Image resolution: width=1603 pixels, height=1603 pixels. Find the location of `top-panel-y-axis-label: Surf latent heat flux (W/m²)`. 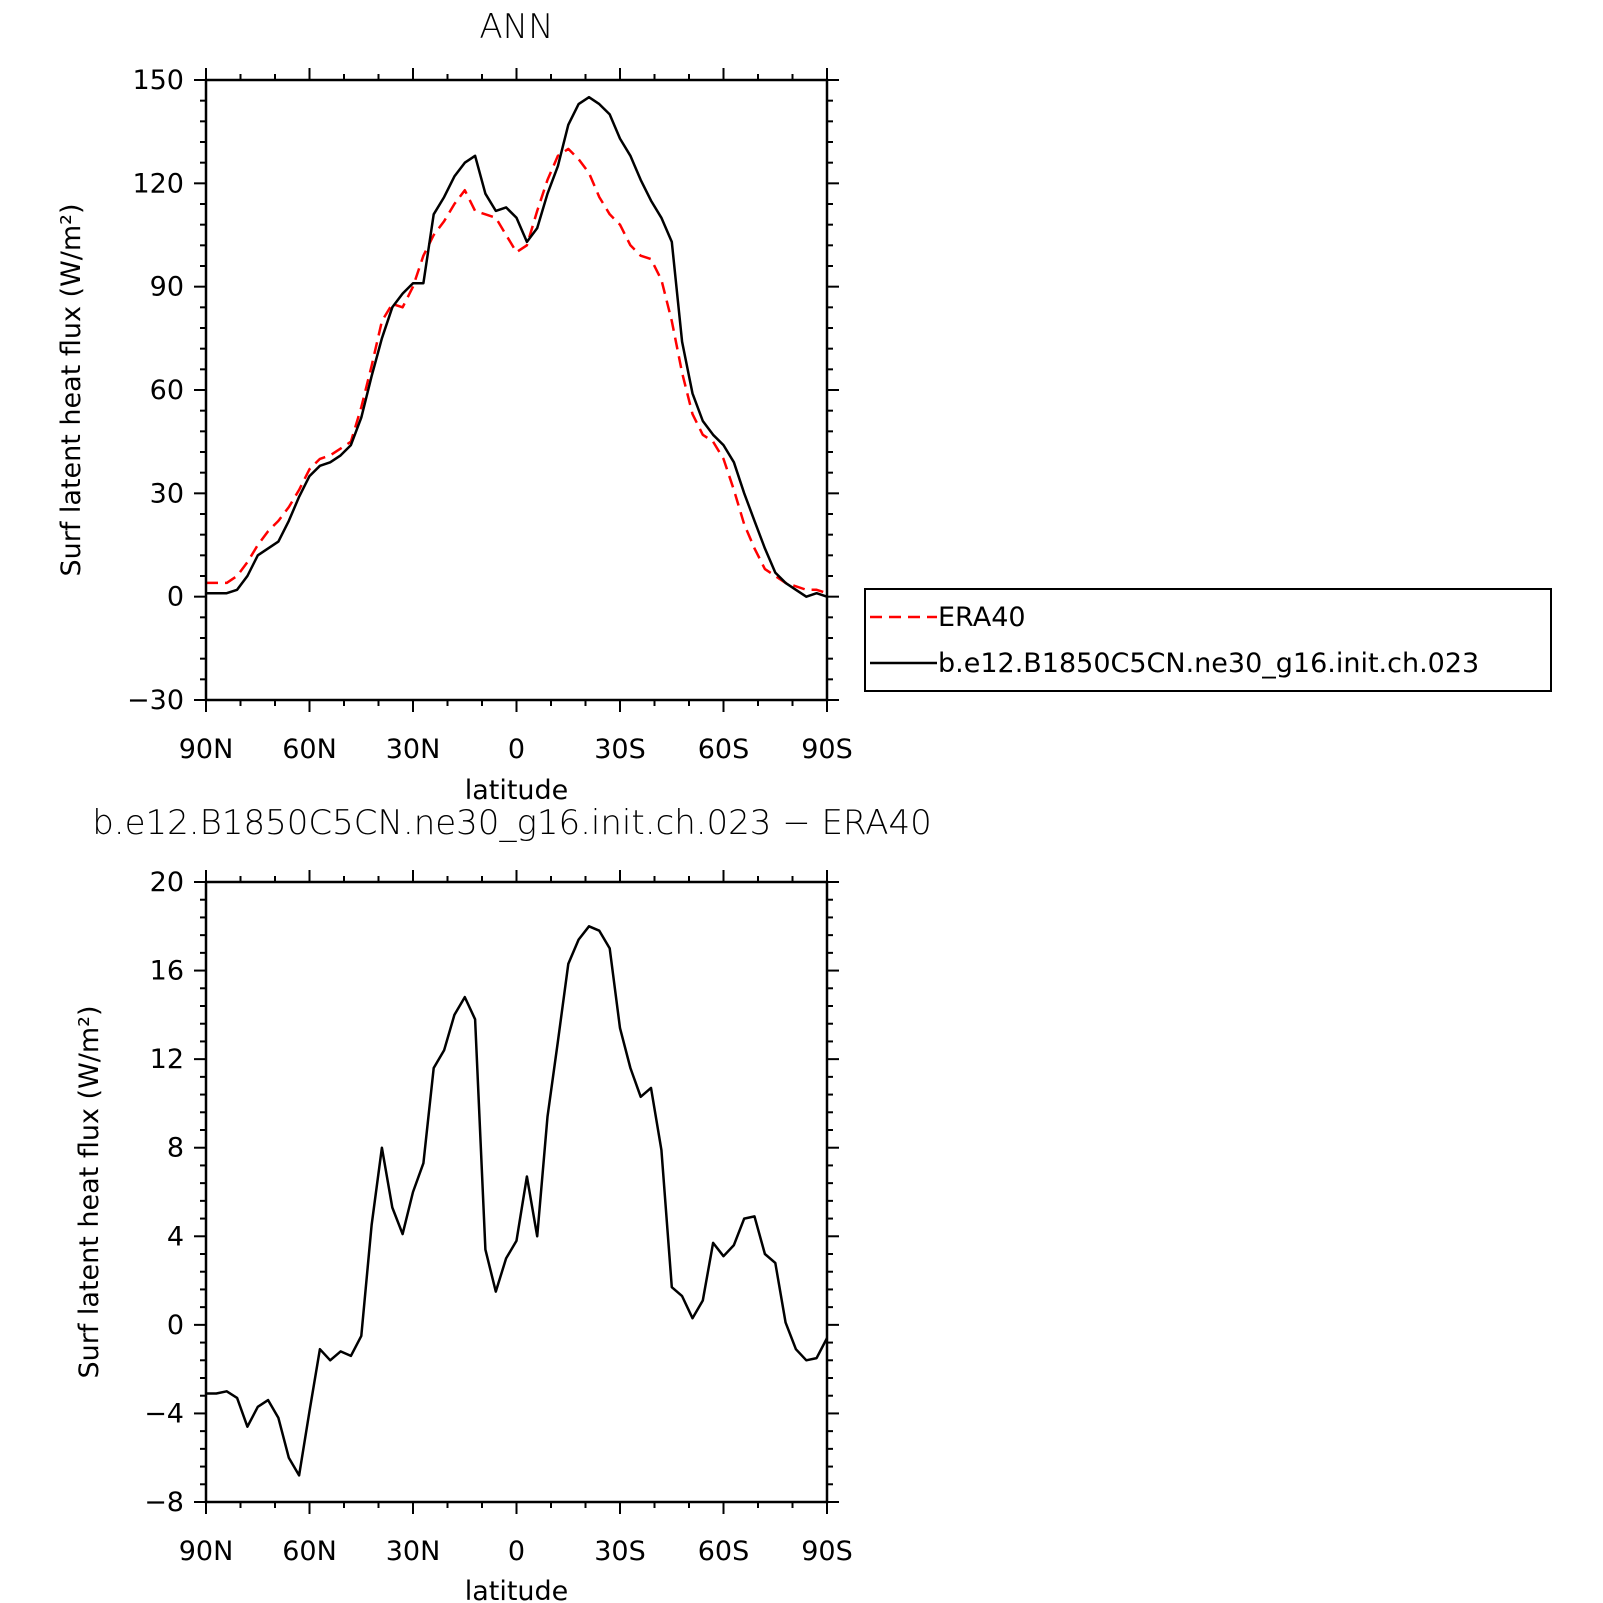

top-panel-y-axis-label: Surf latent heat flux (W/m²) is located at coordinates (71, 389).